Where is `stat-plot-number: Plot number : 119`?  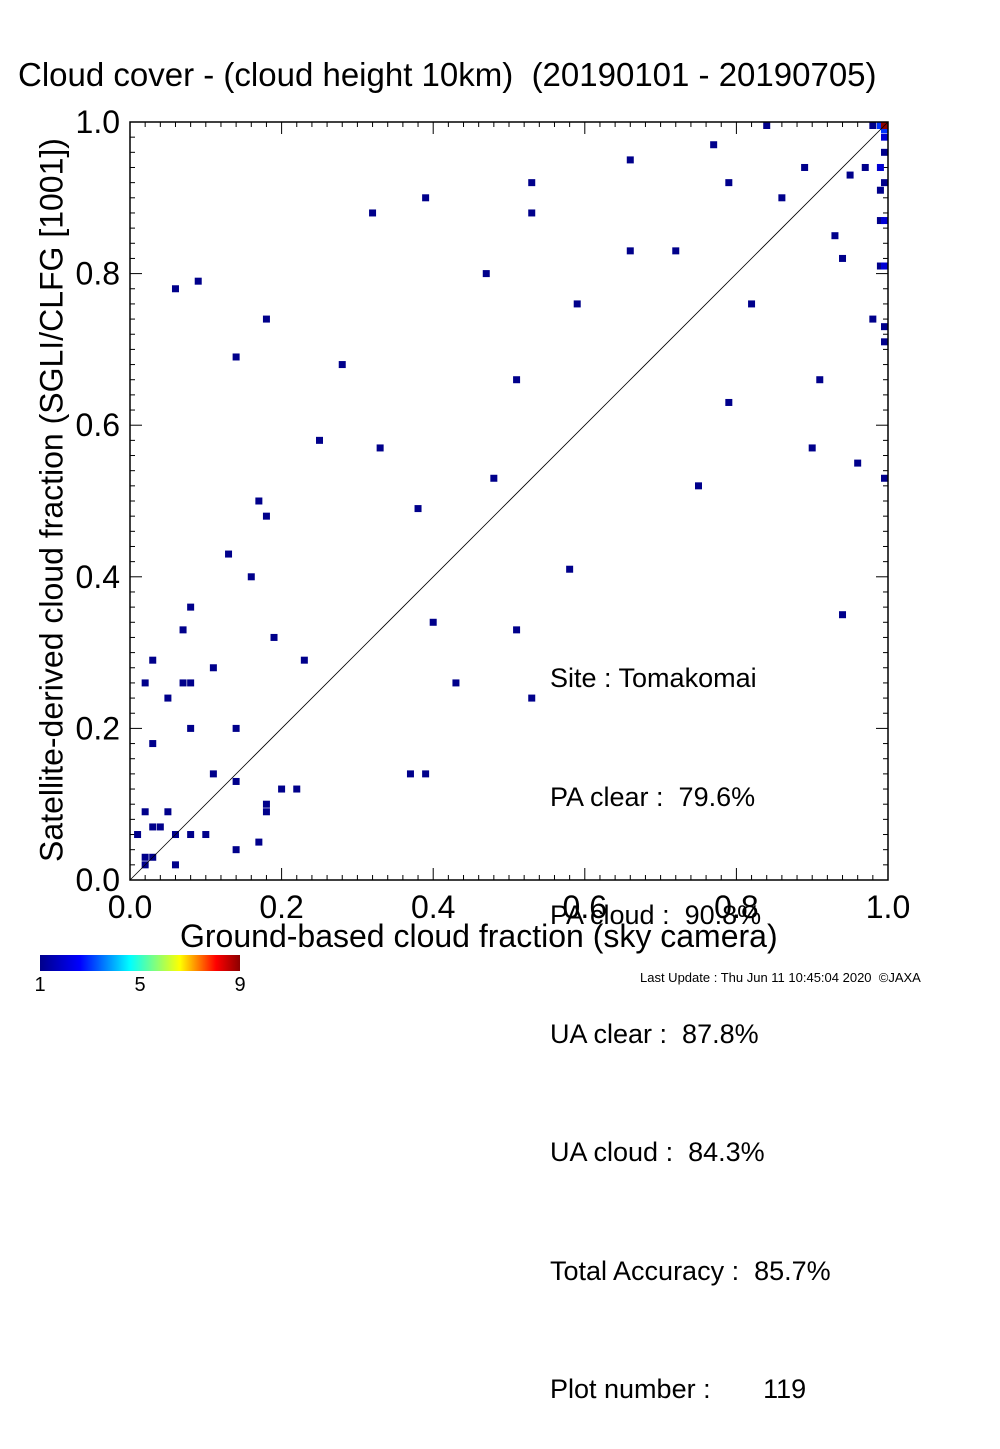 stat-plot-number: Plot number : 119 is located at coordinates (678, 1389).